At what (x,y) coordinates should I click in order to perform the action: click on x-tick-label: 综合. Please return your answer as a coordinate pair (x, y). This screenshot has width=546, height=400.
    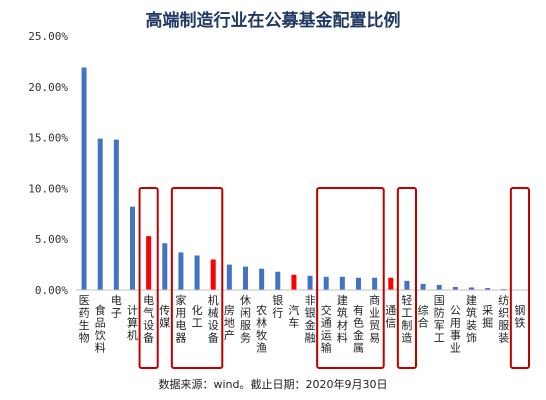
    Looking at the image, I should click on (423, 316).